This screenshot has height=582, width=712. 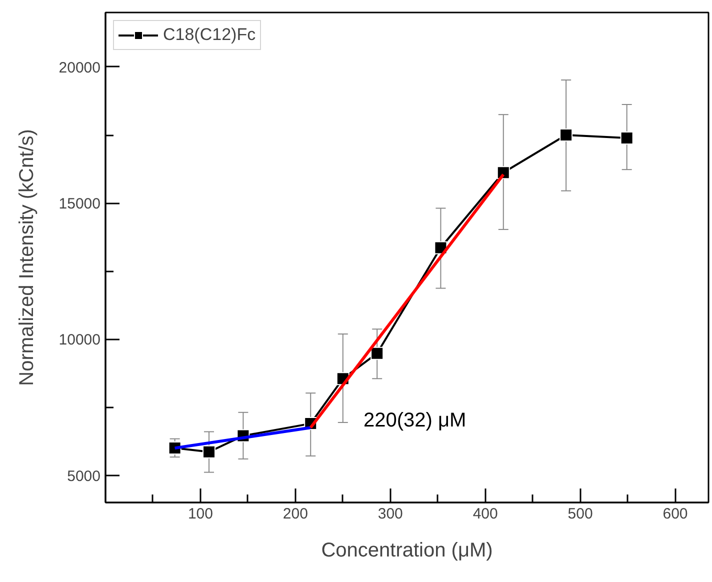 What do you see at coordinates (415, 421) in the screenshot?
I see `annotation: 220(32) μM` at bounding box center [415, 421].